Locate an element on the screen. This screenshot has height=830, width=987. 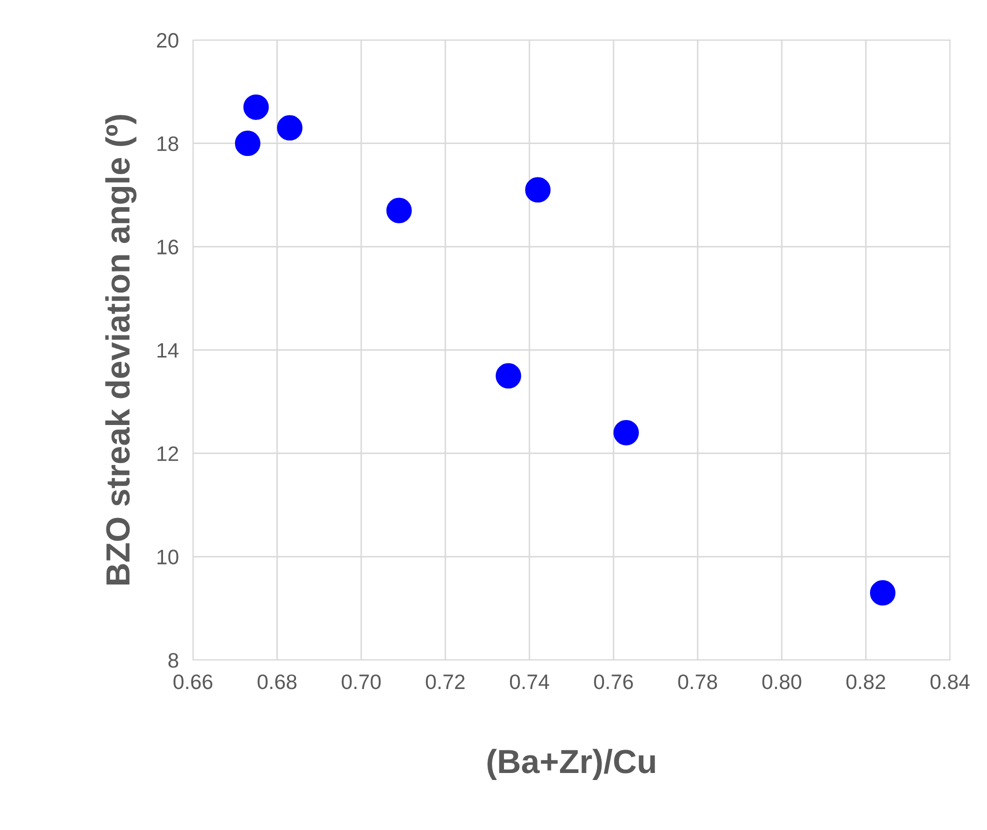
x-tick-label: 0.78 is located at coordinates (698, 682).